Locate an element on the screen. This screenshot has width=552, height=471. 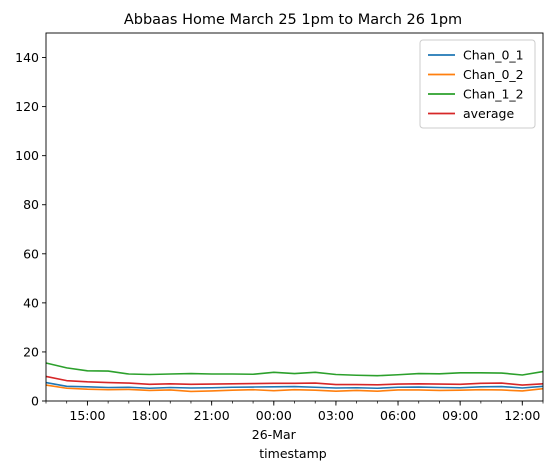
x-tick-label: 00:00 is located at coordinates (274, 415).